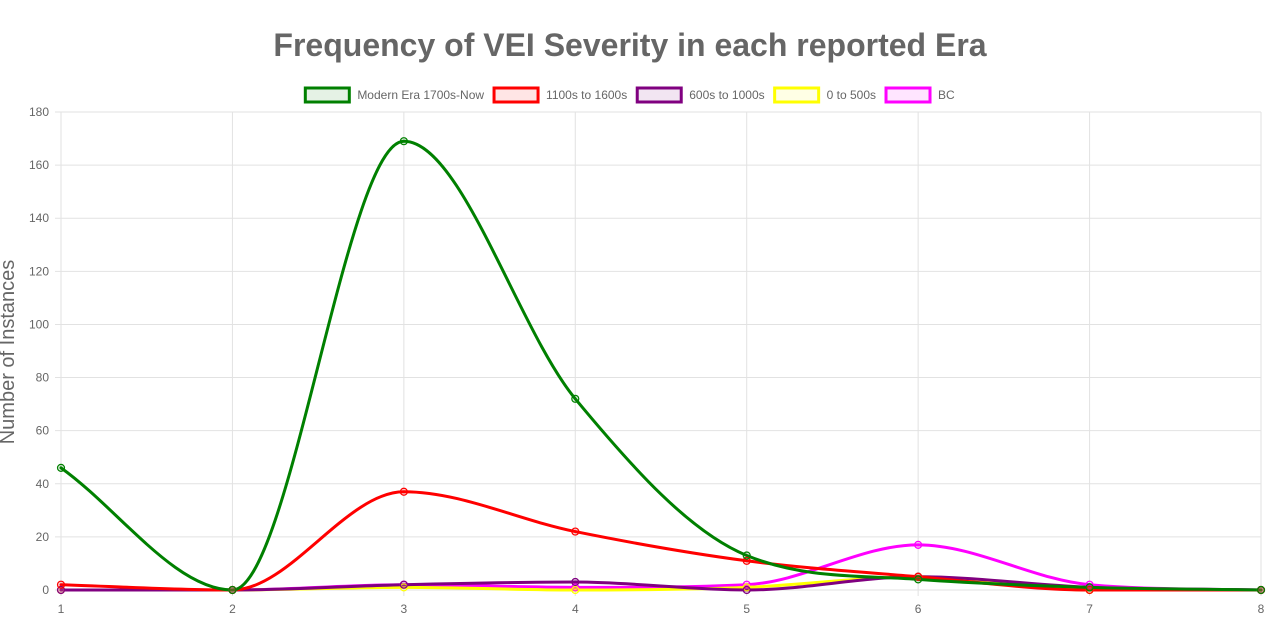 This screenshot has height=626, width=1268. Describe the element at coordinates (45, 590) in the screenshot. I see `y-tick-label: 0` at that location.